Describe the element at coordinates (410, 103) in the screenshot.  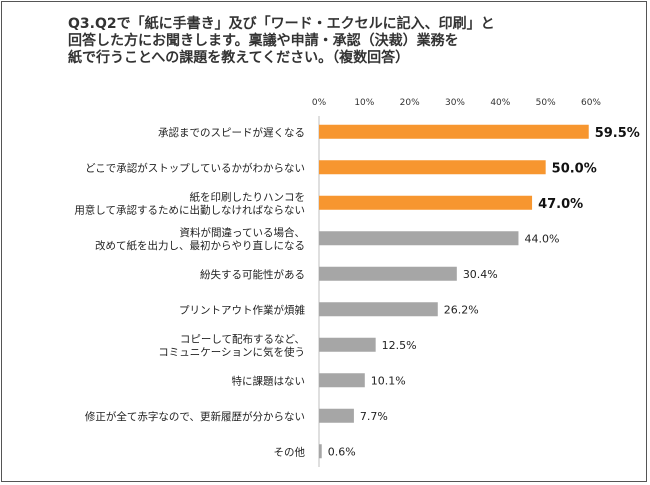
I see `x-tick-label: 20%` at that location.